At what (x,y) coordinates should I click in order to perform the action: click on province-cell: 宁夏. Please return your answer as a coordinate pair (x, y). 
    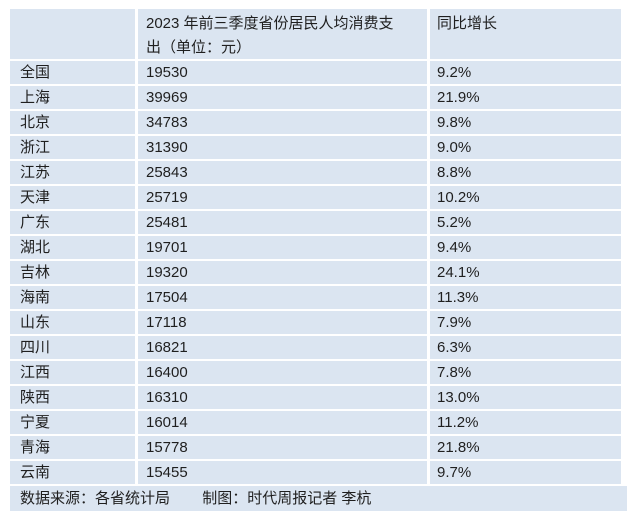
    Looking at the image, I should click on (74, 423).